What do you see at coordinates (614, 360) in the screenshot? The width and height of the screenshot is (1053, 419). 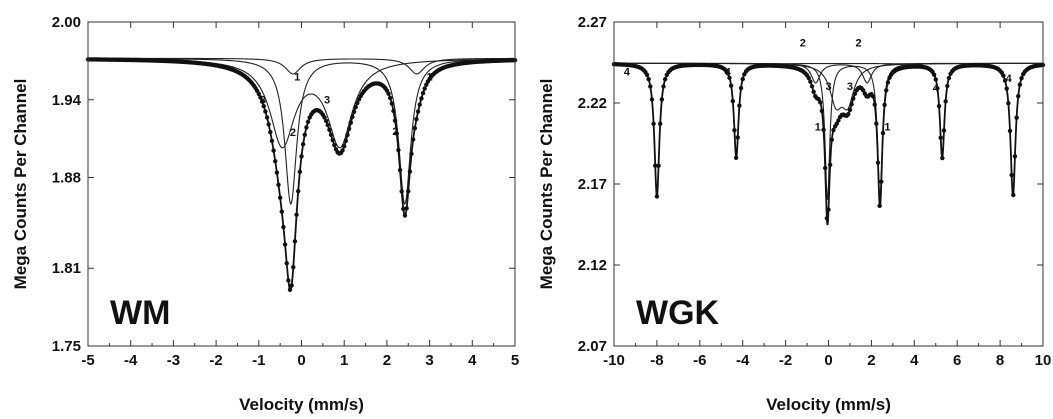 I see `x-tick-label: -10` at bounding box center [614, 360].